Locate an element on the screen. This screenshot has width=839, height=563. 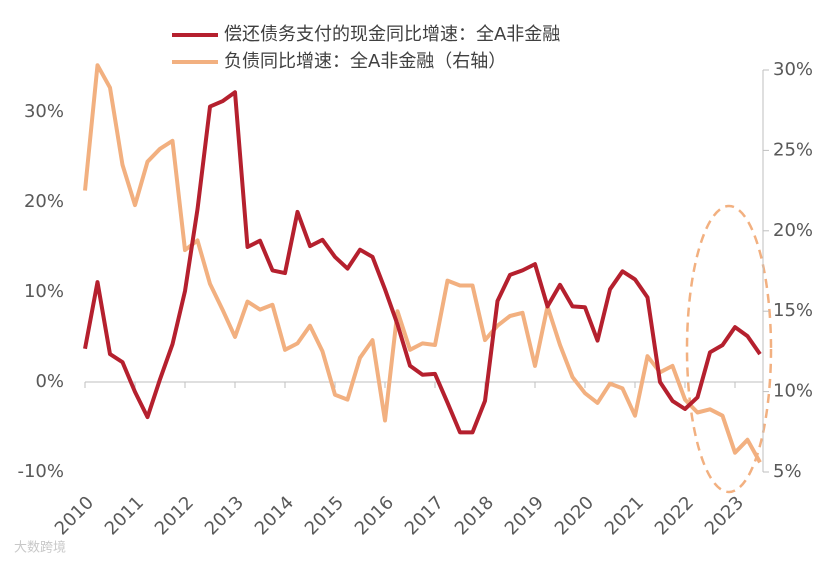
x-tick-label: 2023 is located at coordinates (724, 515).